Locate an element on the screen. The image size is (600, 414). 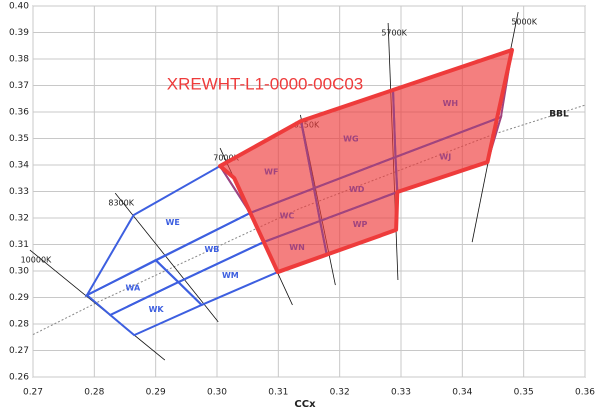
bin-label: WD is located at coordinates (357, 189).